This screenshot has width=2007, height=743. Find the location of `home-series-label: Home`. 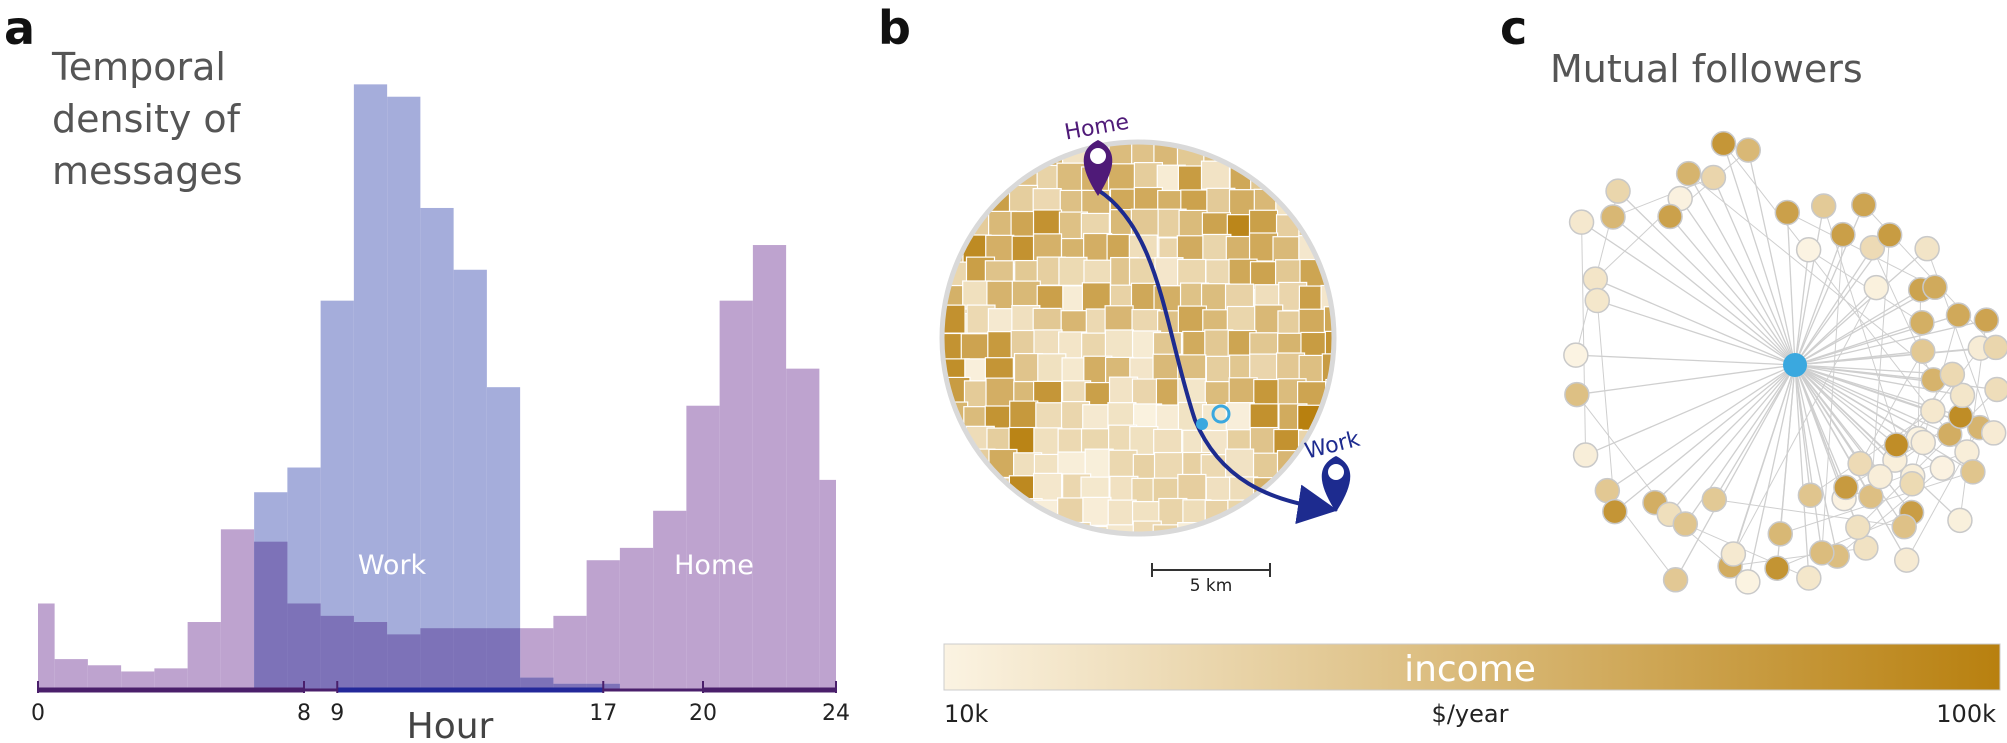

home-series-label: Home is located at coordinates (714, 565).